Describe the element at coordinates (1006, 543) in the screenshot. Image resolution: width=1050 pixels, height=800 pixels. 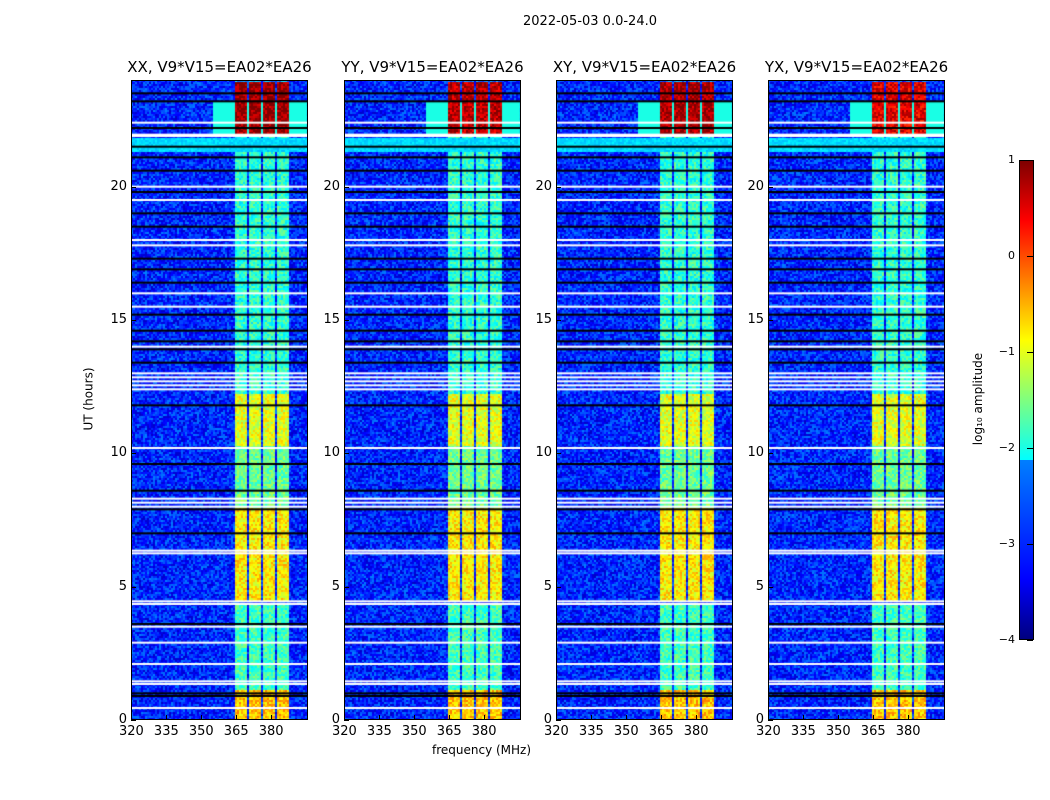
I see `colorbar-tick-label: −3` at that location.